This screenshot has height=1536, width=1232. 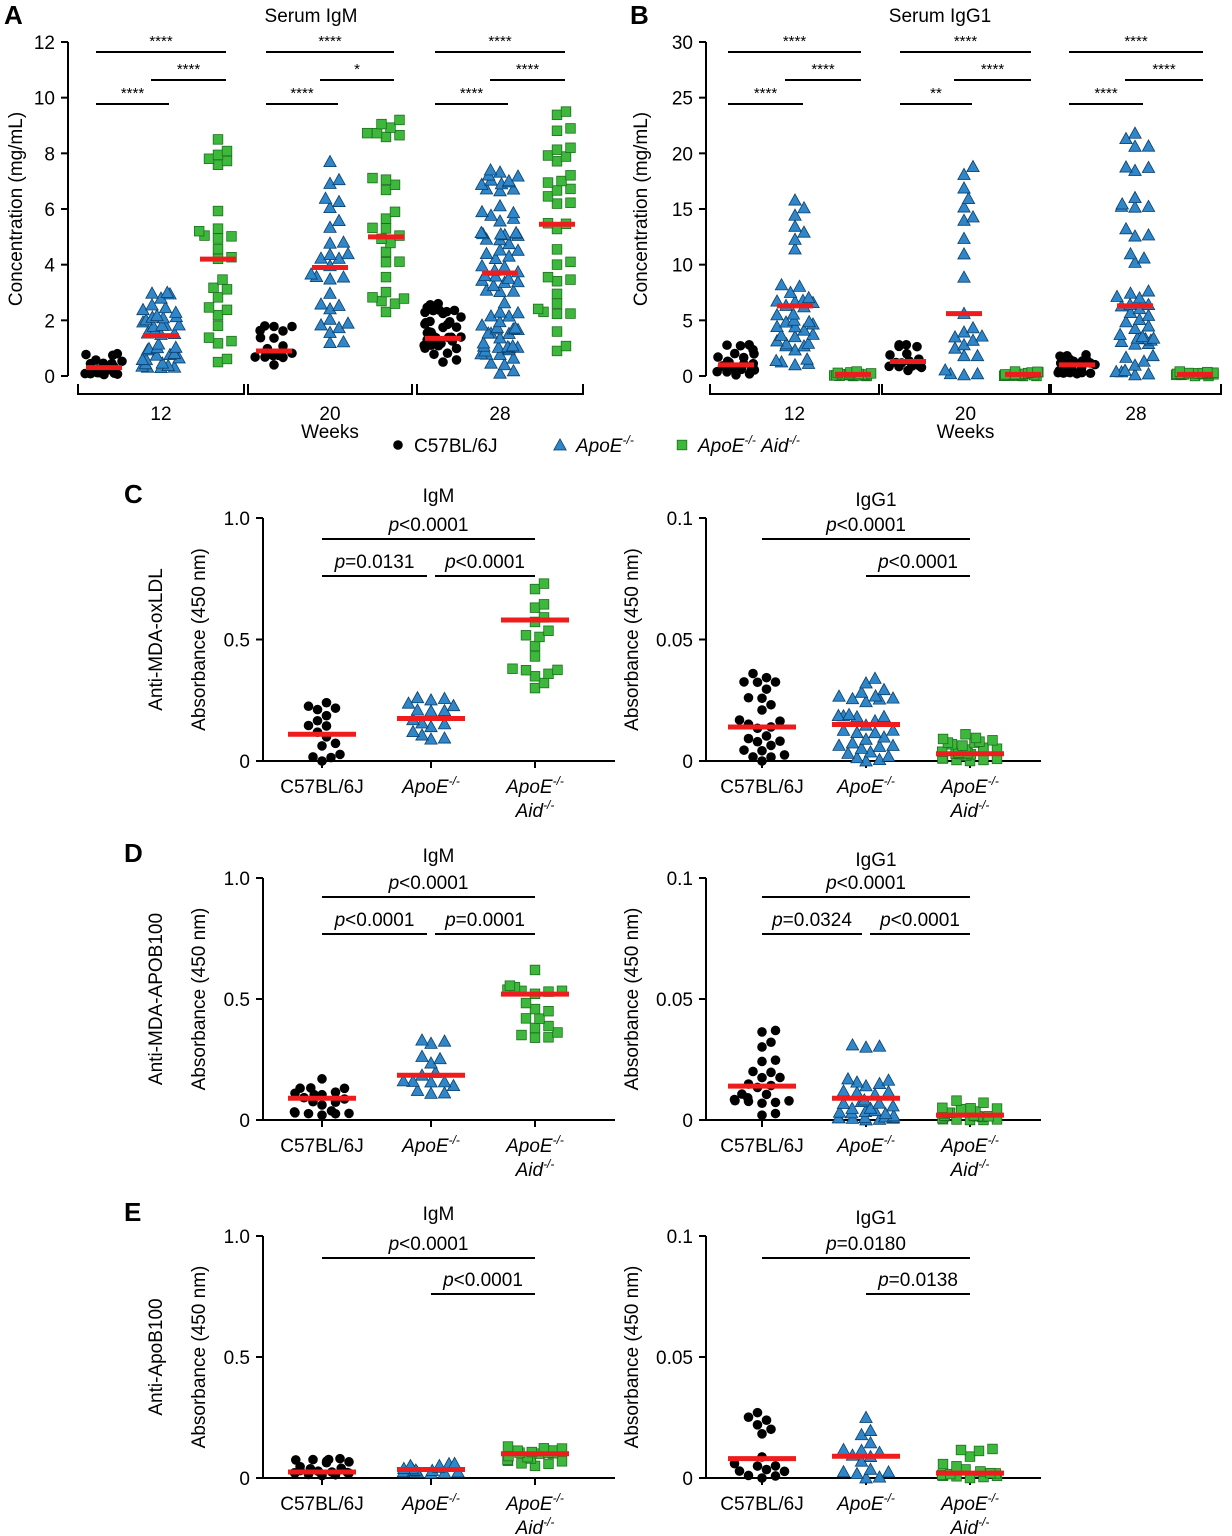 What do you see at coordinates (430, 1503) in the screenshot?
I see `x-category-label: ApoE-/-` at bounding box center [430, 1503].